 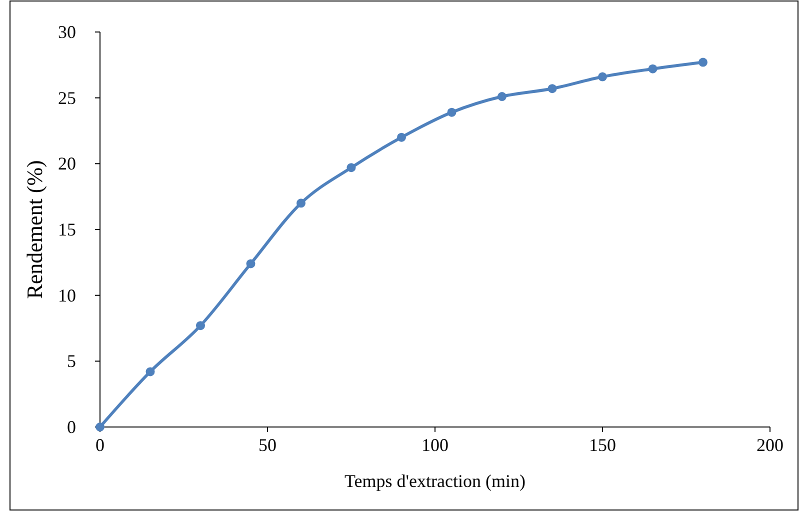 What do you see at coordinates (67, 295) in the screenshot?
I see `y-tick-label: 10` at bounding box center [67, 295].